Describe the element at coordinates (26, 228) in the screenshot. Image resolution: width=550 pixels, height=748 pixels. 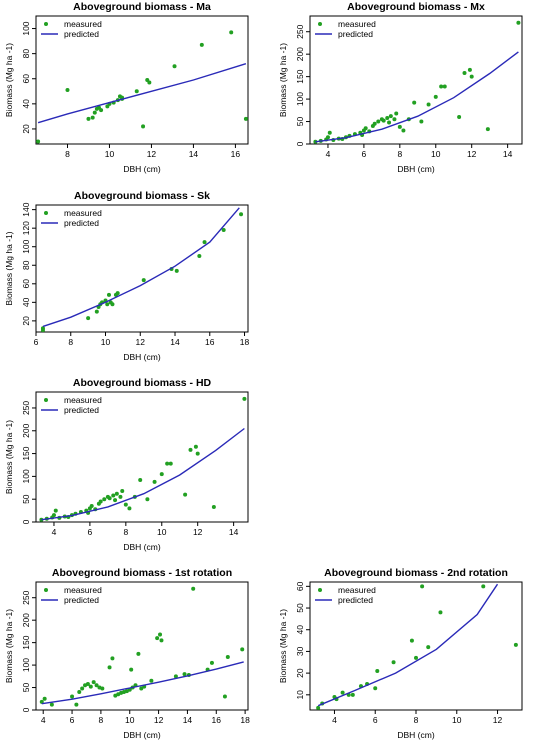
I see `y-tick-label: 120` at that location.